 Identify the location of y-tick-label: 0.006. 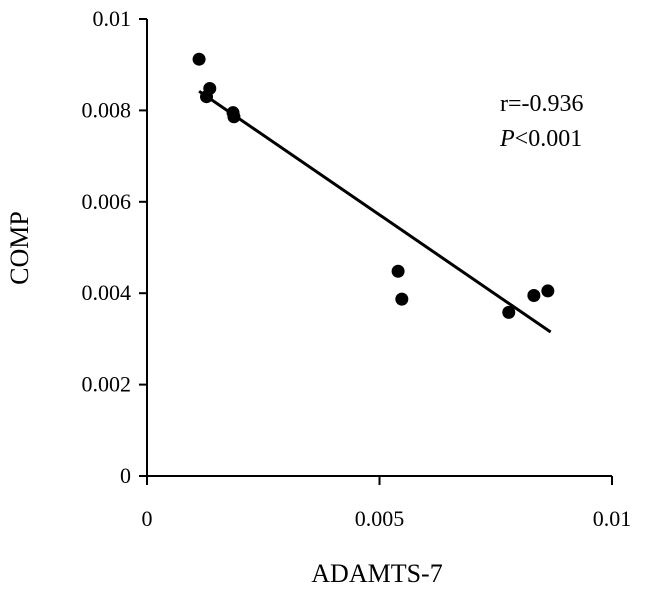
(107, 201).